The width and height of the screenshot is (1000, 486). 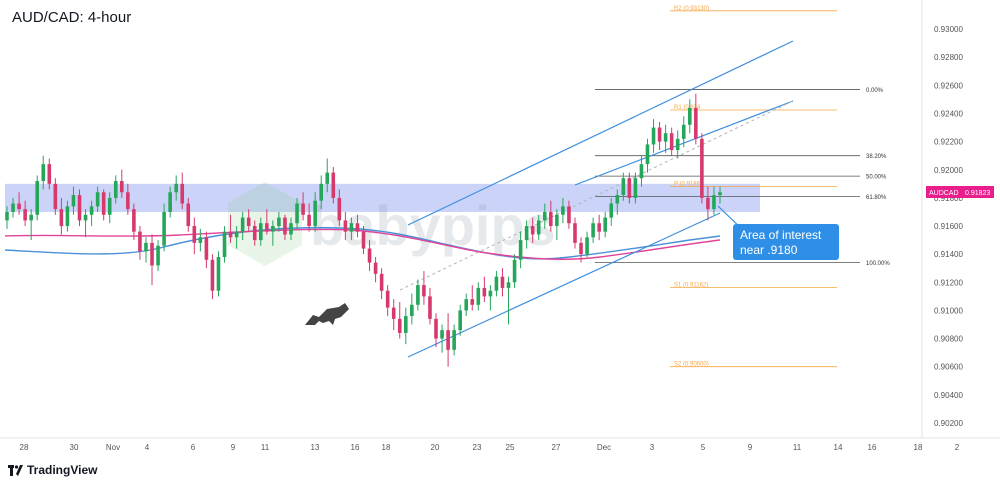 What do you see at coordinates (742, 177) in the screenshot?
I see `fibonacci-retracement: 0.00% 38.20% 50.00% 61.80% 100.00%` at bounding box center [742, 177].